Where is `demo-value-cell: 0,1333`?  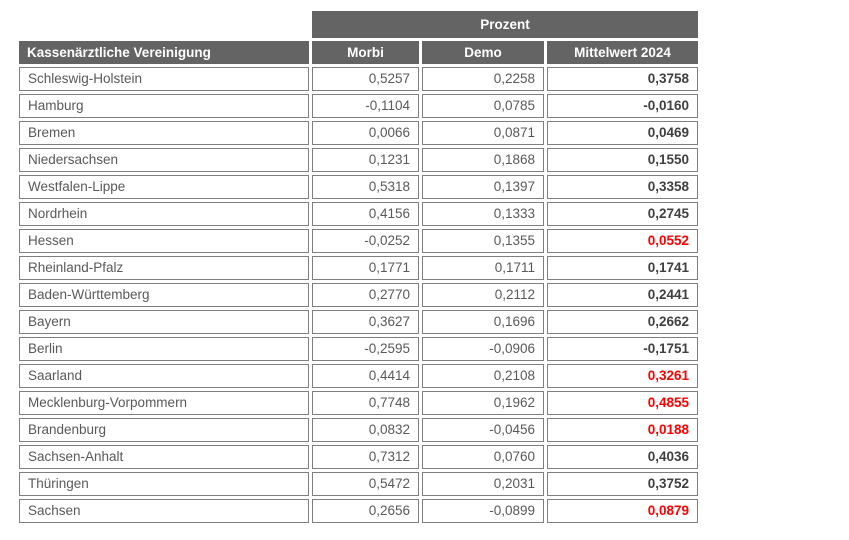
demo-value-cell: 0,1333 is located at coordinates (483, 214).